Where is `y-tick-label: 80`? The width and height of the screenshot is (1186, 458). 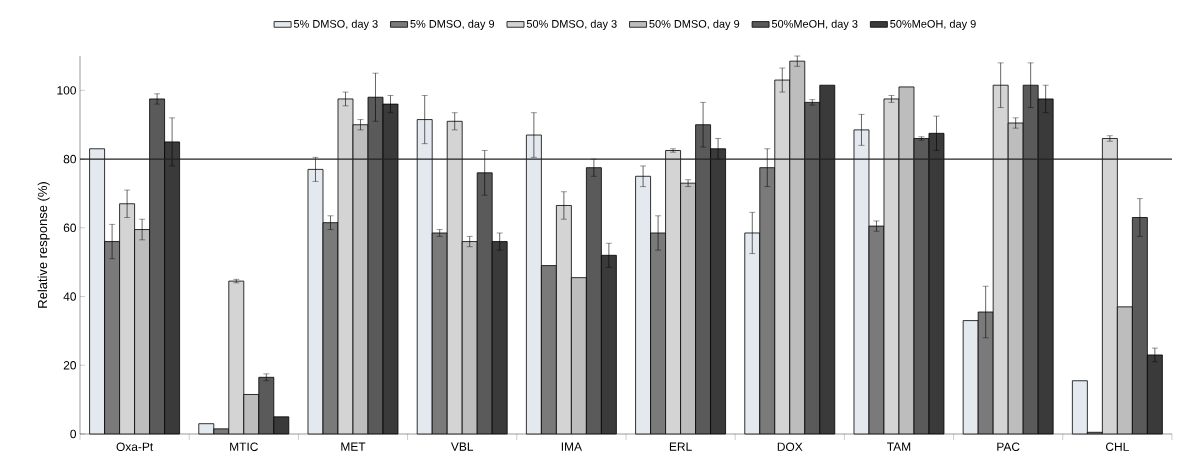 y-tick-label: 80 is located at coordinates (70, 159).